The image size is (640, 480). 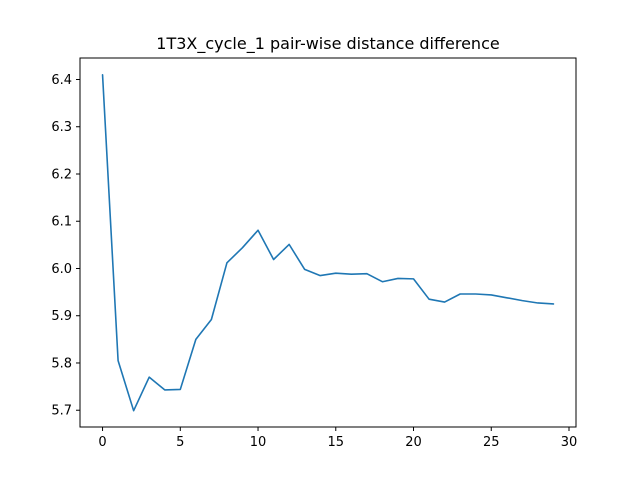 What do you see at coordinates (61, 222) in the screenshot?
I see `y-tick-label: 6.1` at bounding box center [61, 222].